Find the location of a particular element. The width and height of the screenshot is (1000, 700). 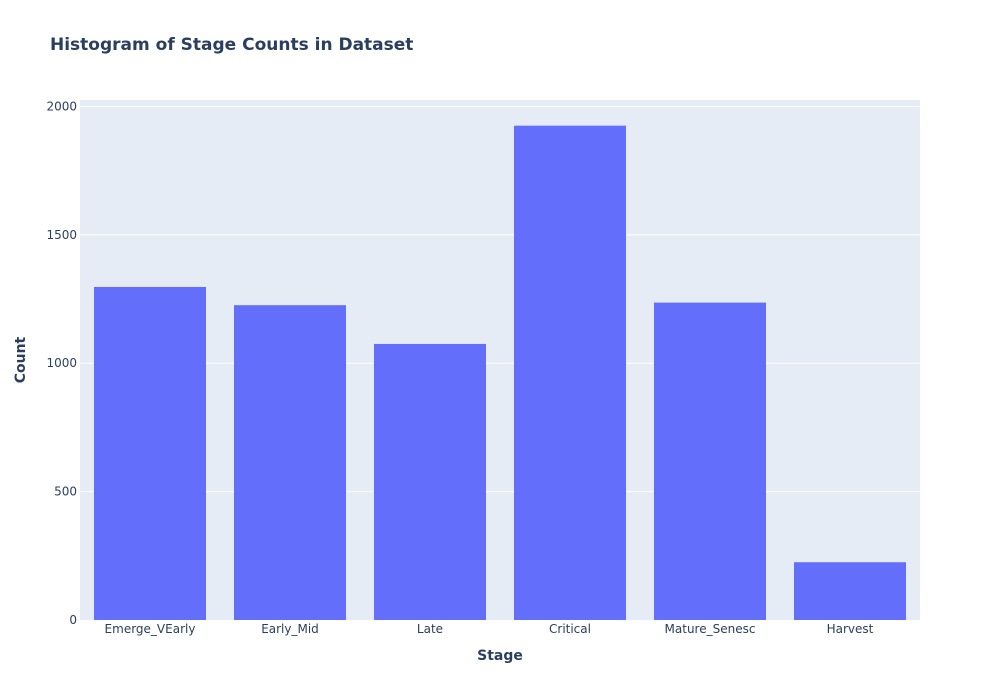

y-axis-title: Count is located at coordinates (21, 359).